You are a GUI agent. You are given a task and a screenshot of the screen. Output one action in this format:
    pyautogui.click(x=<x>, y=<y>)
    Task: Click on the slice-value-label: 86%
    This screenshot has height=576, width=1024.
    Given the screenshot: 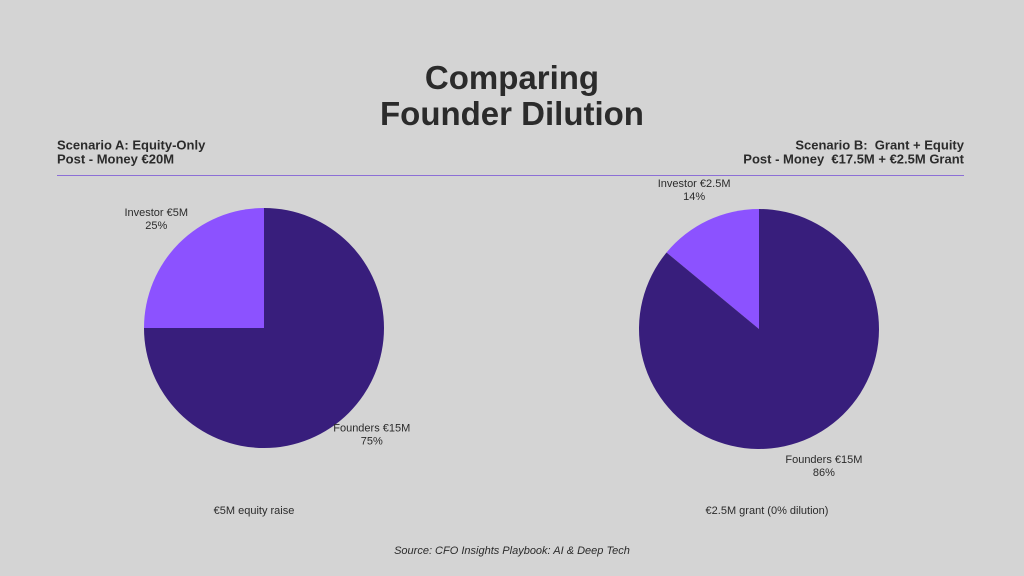 What is the action you would take?
    pyautogui.click(x=824, y=473)
    